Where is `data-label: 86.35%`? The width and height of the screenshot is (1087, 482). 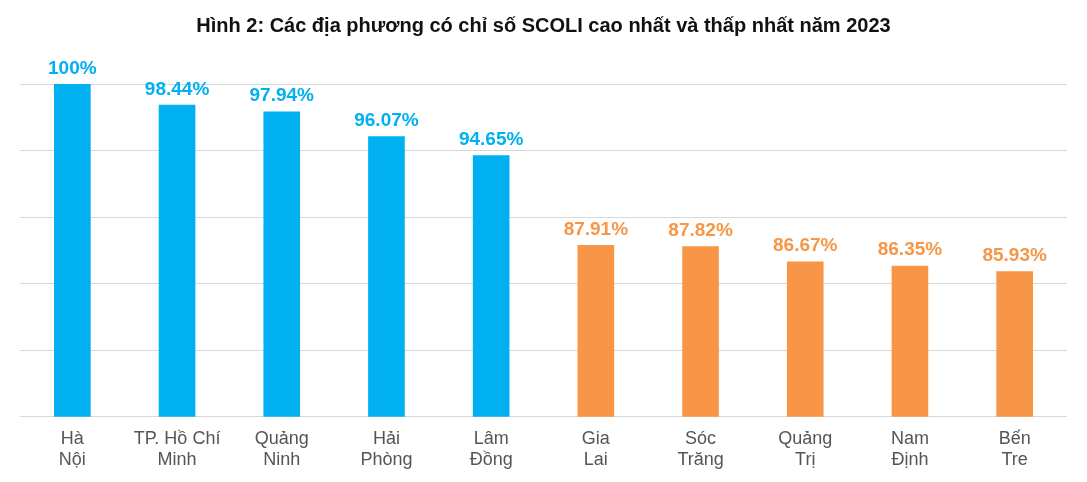
data-label: 86.35% is located at coordinates (910, 249).